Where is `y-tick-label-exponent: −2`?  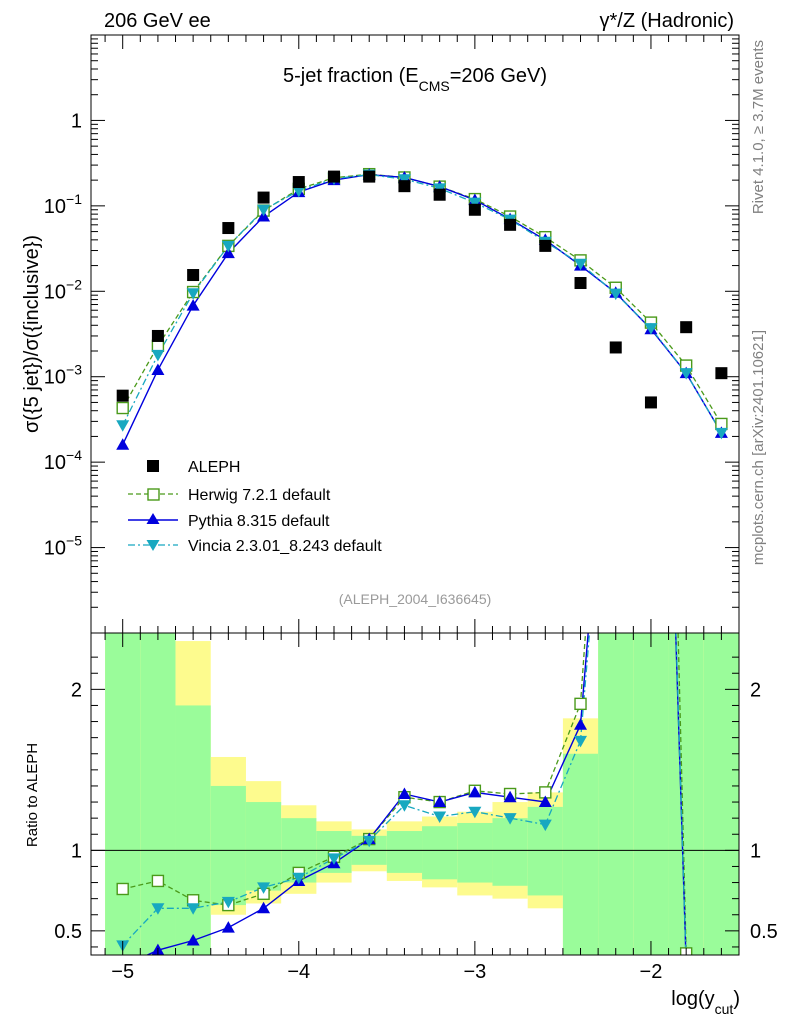 y-tick-label-exponent: −2 is located at coordinates (74, 284).